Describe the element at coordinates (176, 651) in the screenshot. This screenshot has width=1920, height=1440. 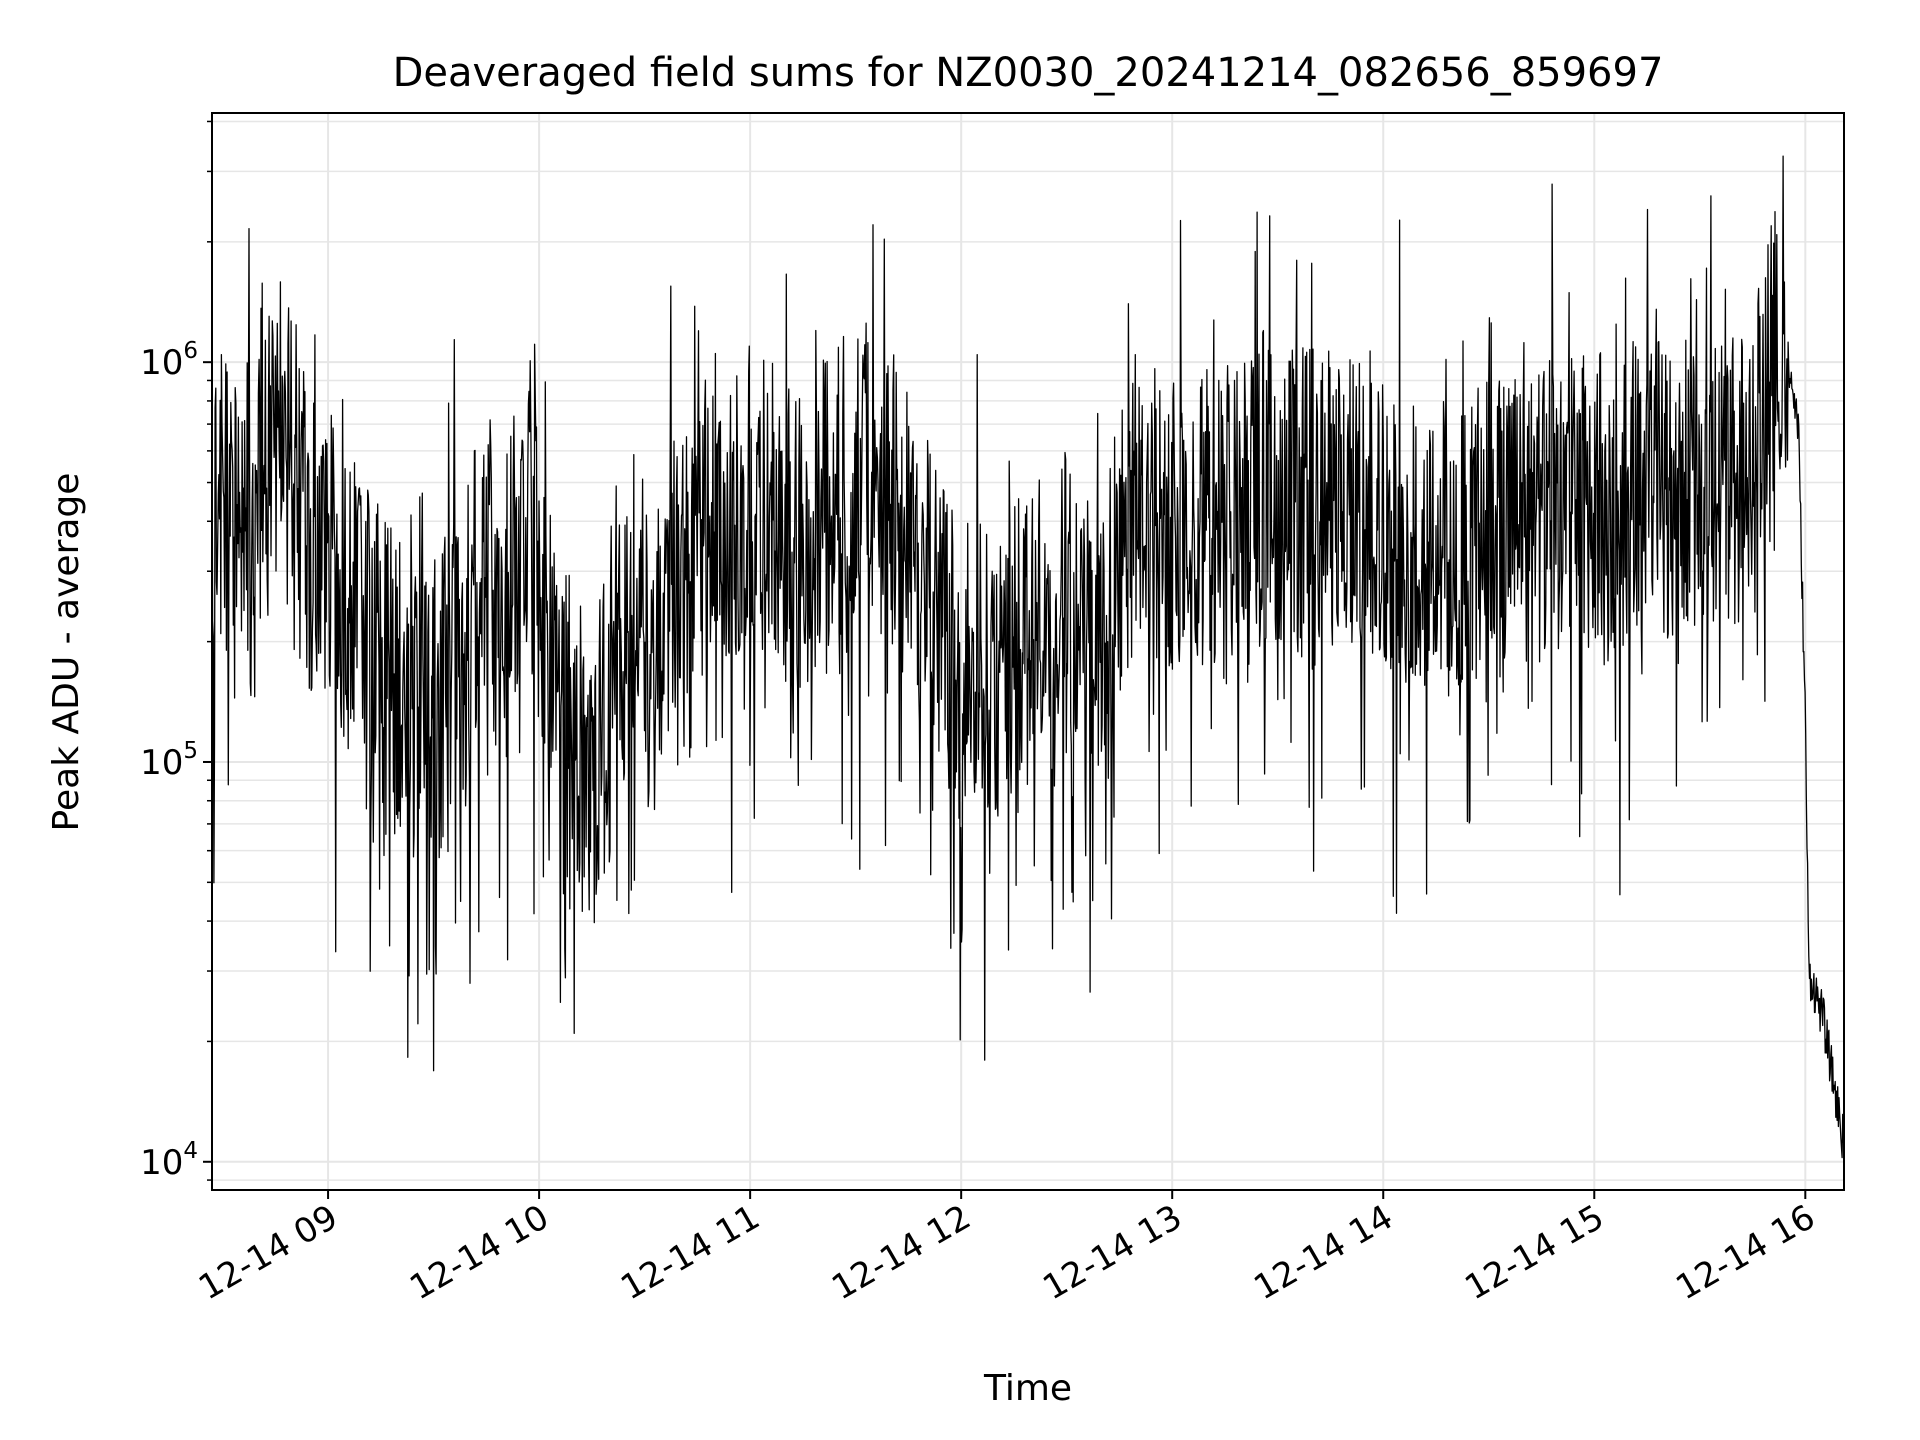
I see `y-axis: 10⁴ 10⁵ 10⁶` at that location.